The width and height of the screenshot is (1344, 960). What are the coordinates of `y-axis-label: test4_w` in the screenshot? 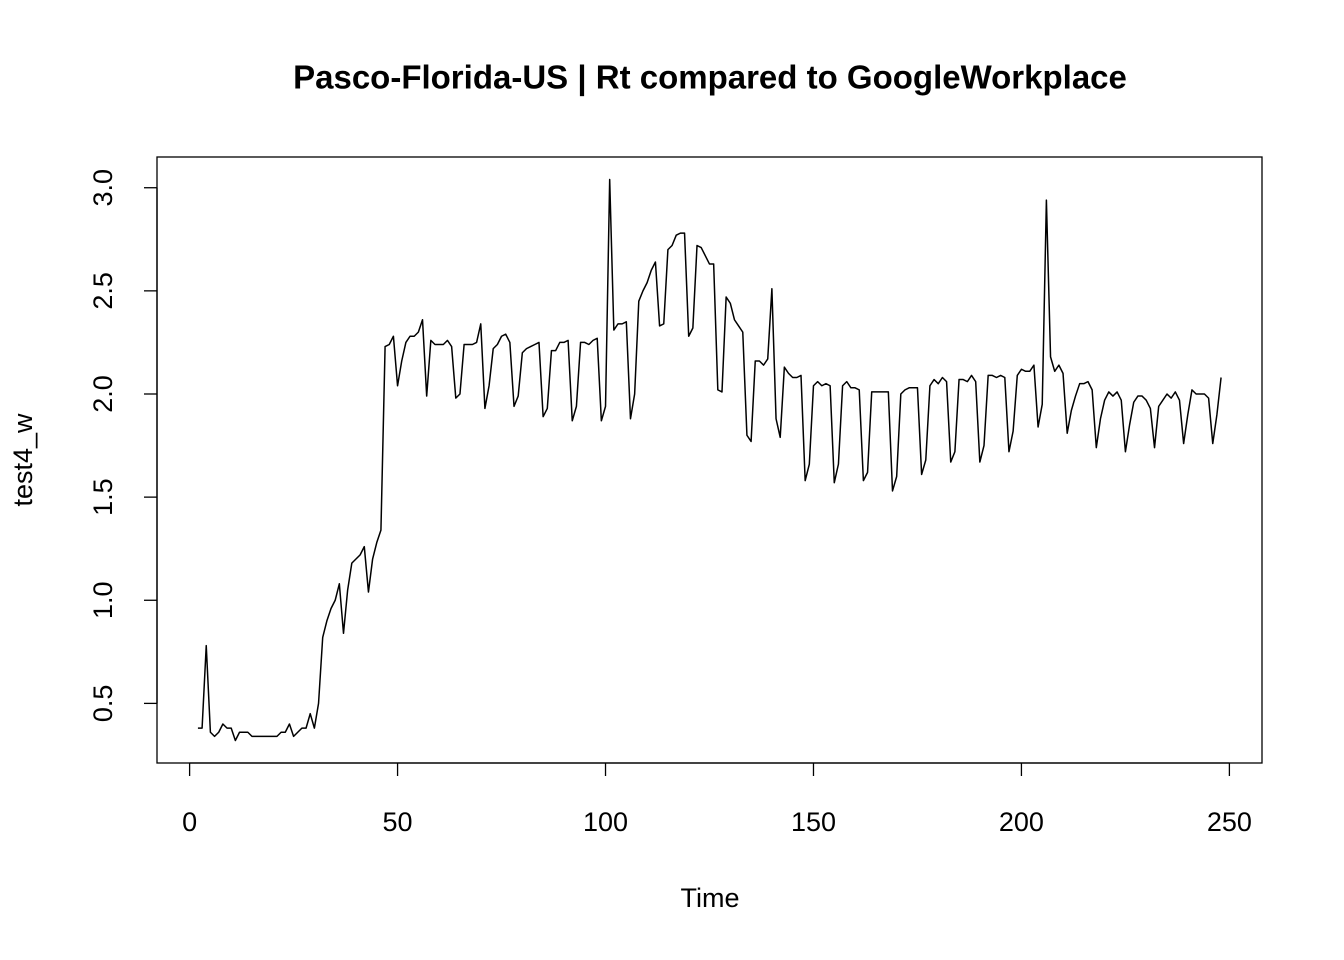 It's located at (23, 460).